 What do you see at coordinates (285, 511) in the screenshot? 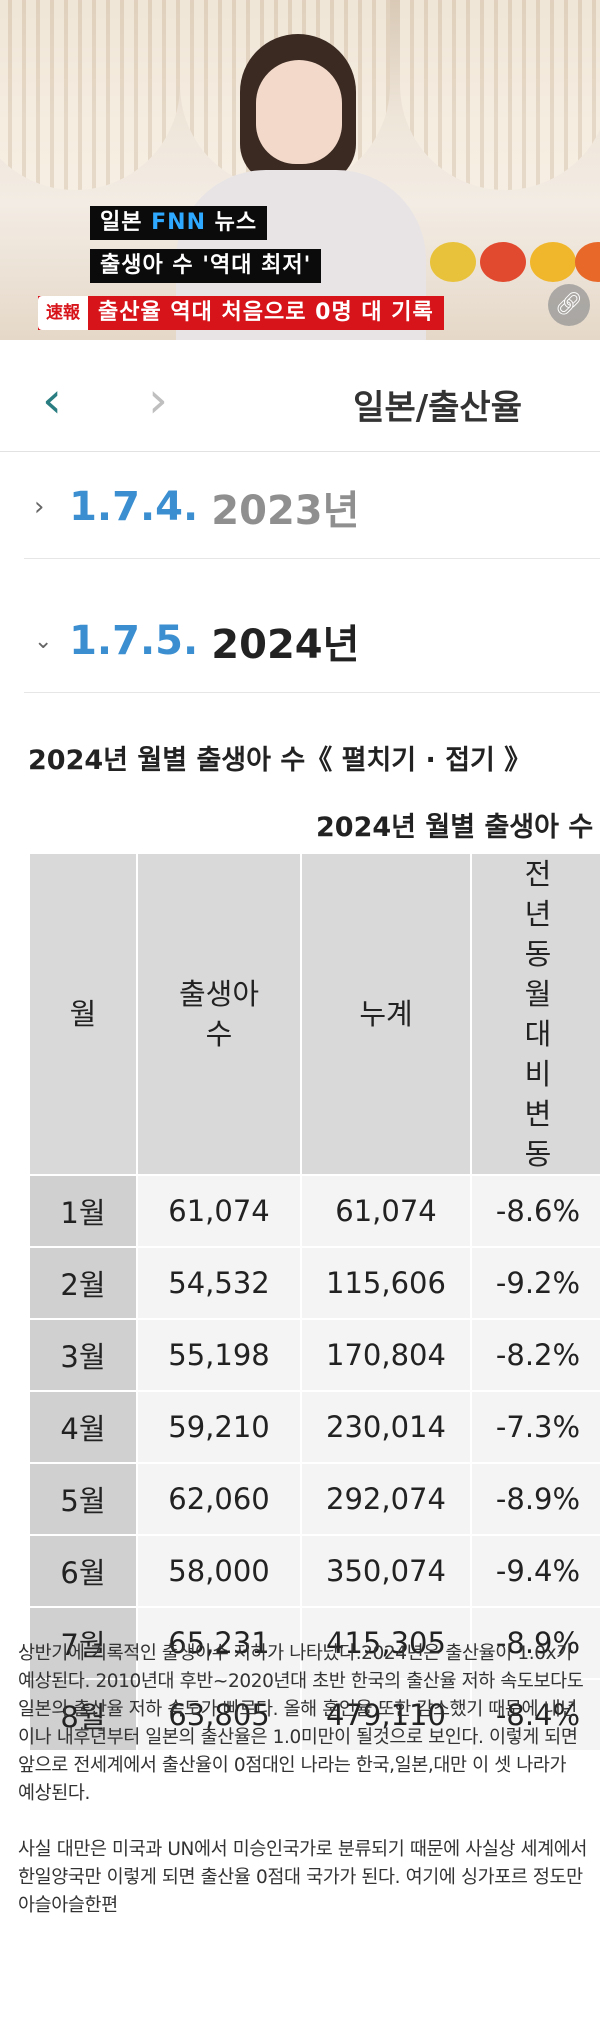
I see `section-title: 2023년` at bounding box center [285, 511].